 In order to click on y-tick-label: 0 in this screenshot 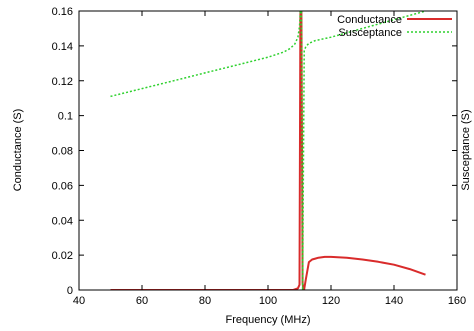, I will do `click(70, 291)`.